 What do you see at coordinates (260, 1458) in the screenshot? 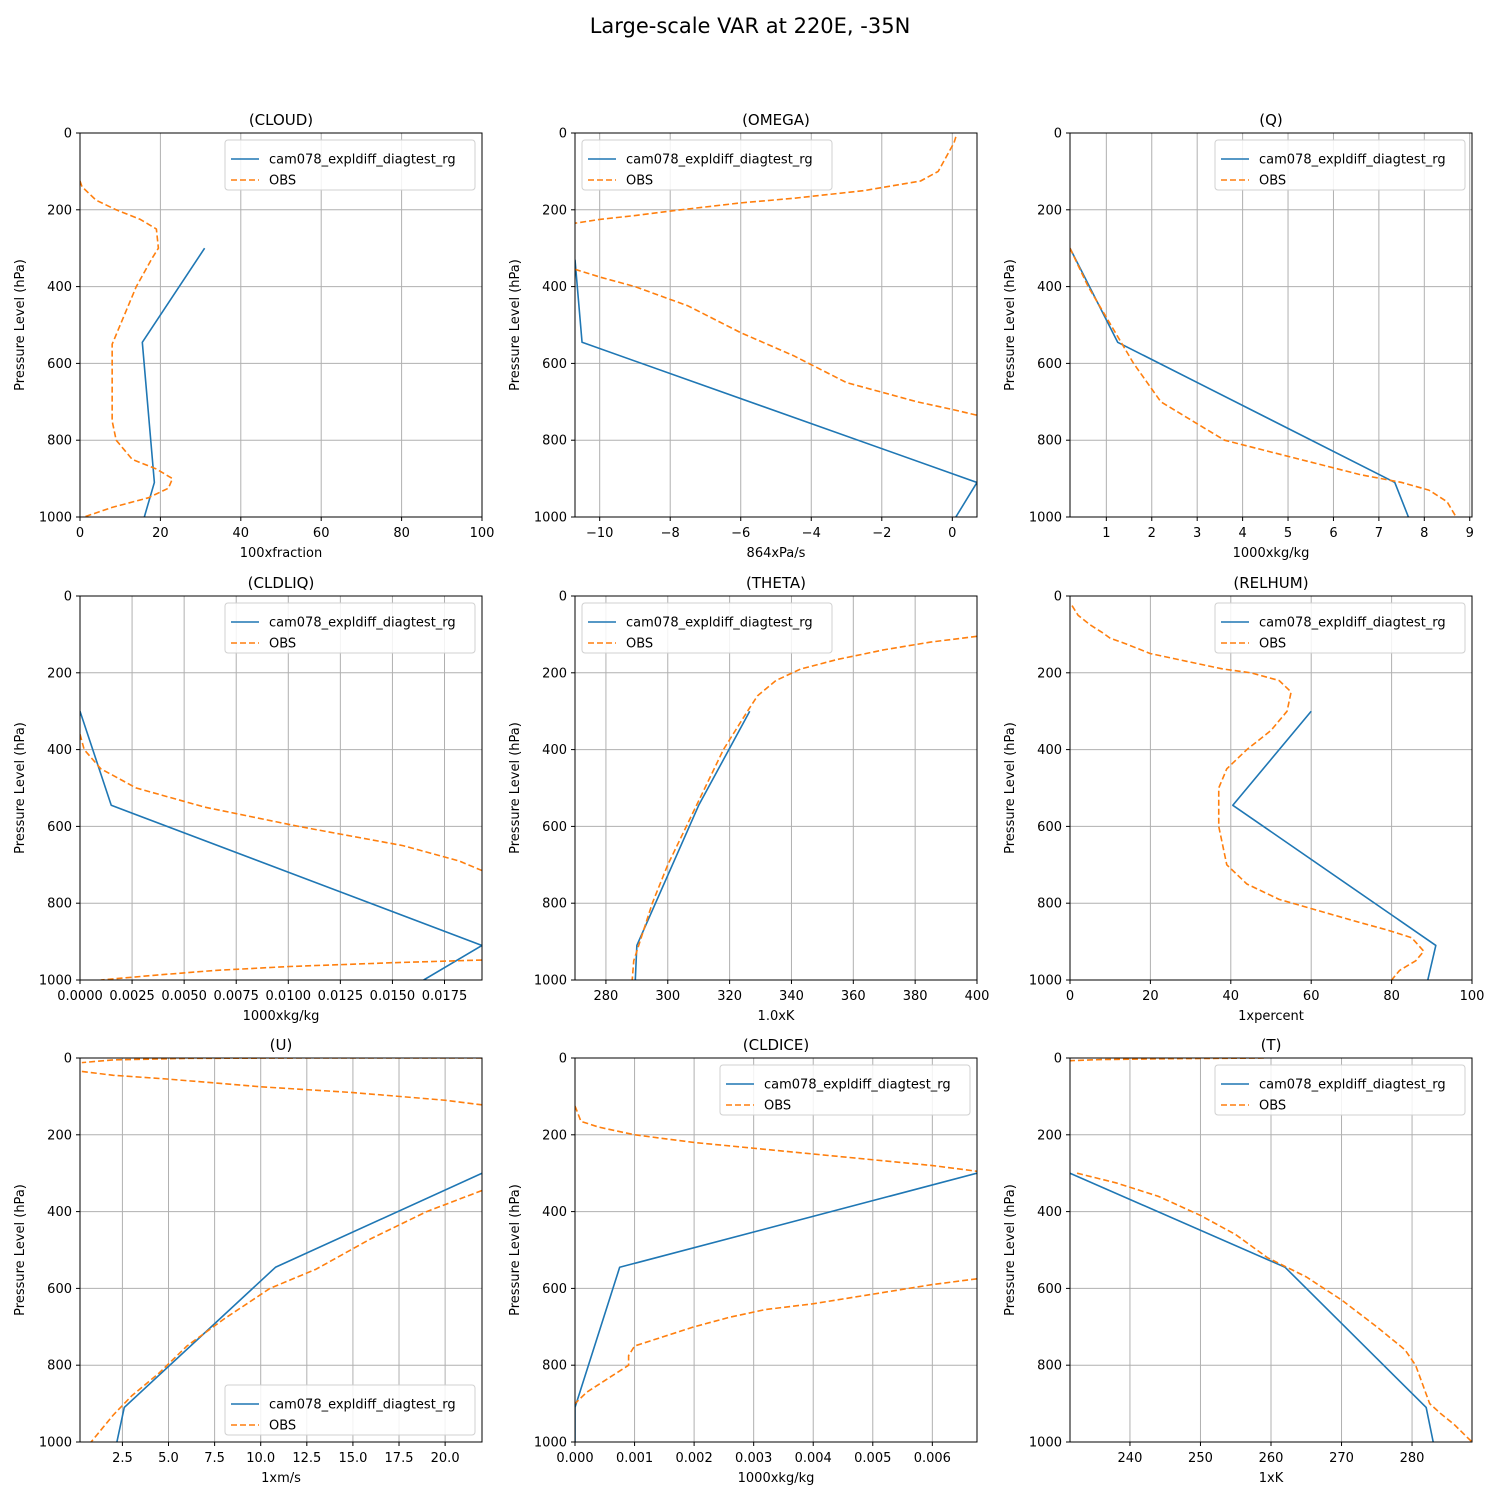
I see `x-tick-label: 10.0` at bounding box center [260, 1458].